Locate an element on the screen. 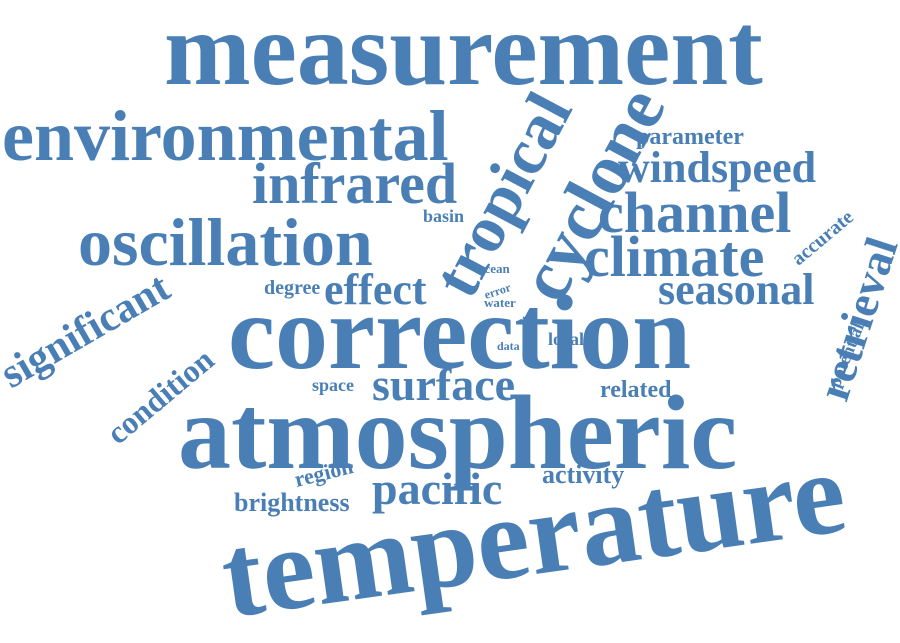  word-degree: degree is located at coordinates (292, 288).